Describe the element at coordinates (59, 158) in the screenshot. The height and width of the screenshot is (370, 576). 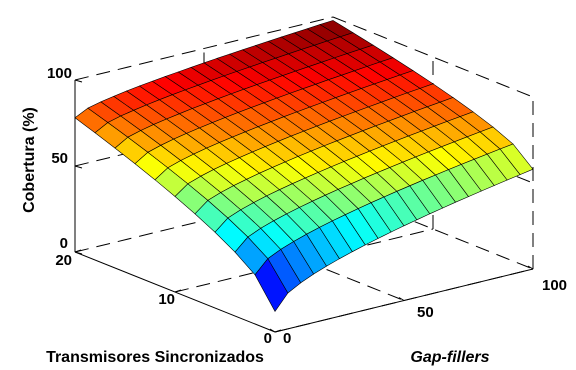
I see `z-tick-50: 50` at that location.